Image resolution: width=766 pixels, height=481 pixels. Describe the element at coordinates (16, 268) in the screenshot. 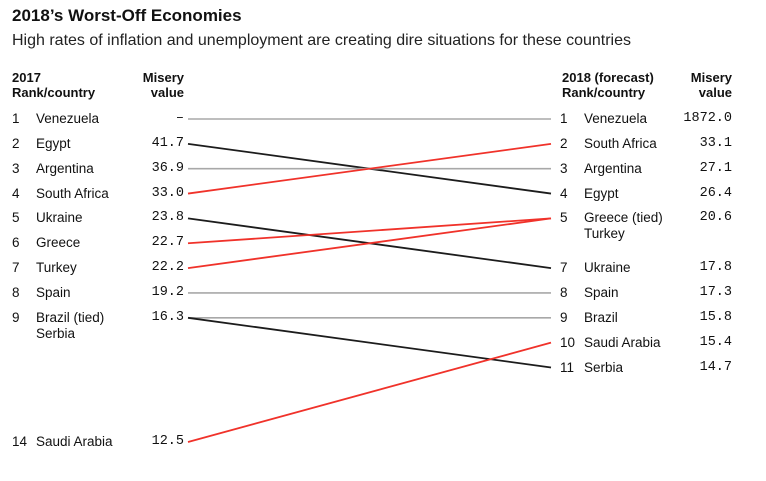

I see `left-rank: 7` at that location.